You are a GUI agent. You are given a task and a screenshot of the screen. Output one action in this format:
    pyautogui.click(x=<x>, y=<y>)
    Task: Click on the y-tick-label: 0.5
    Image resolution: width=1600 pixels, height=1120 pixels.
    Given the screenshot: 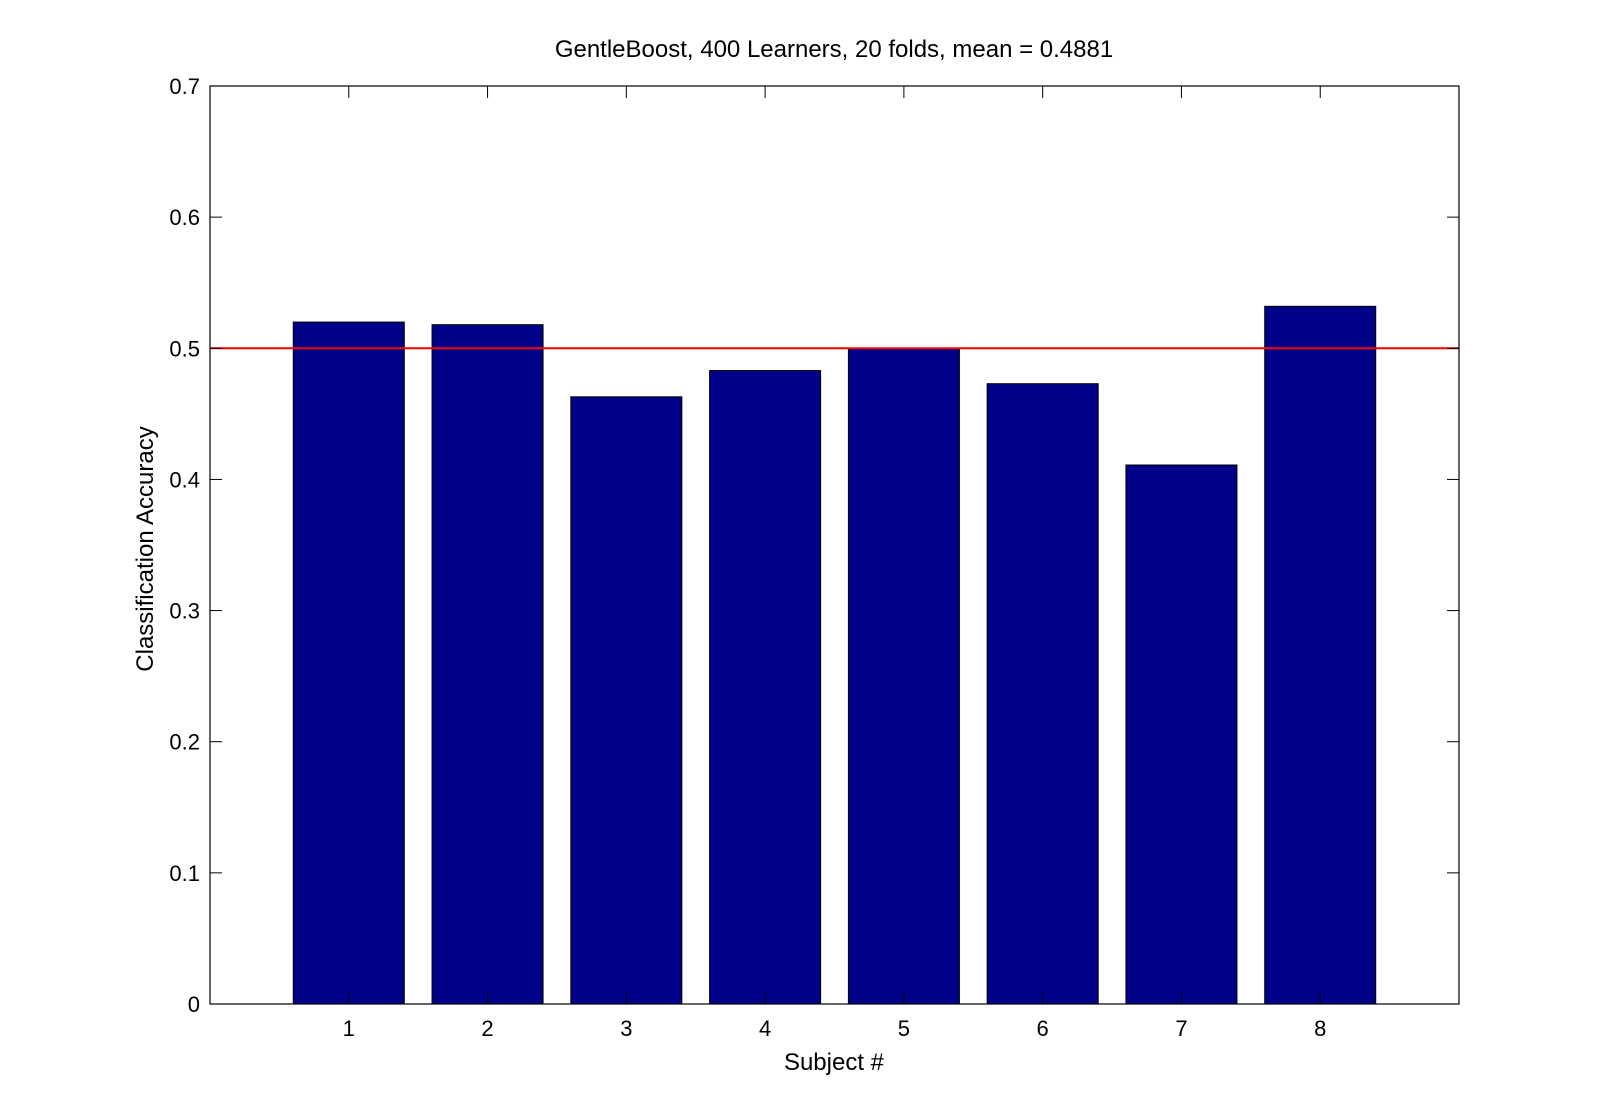 What is the action you would take?
    pyautogui.click(x=184, y=348)
    